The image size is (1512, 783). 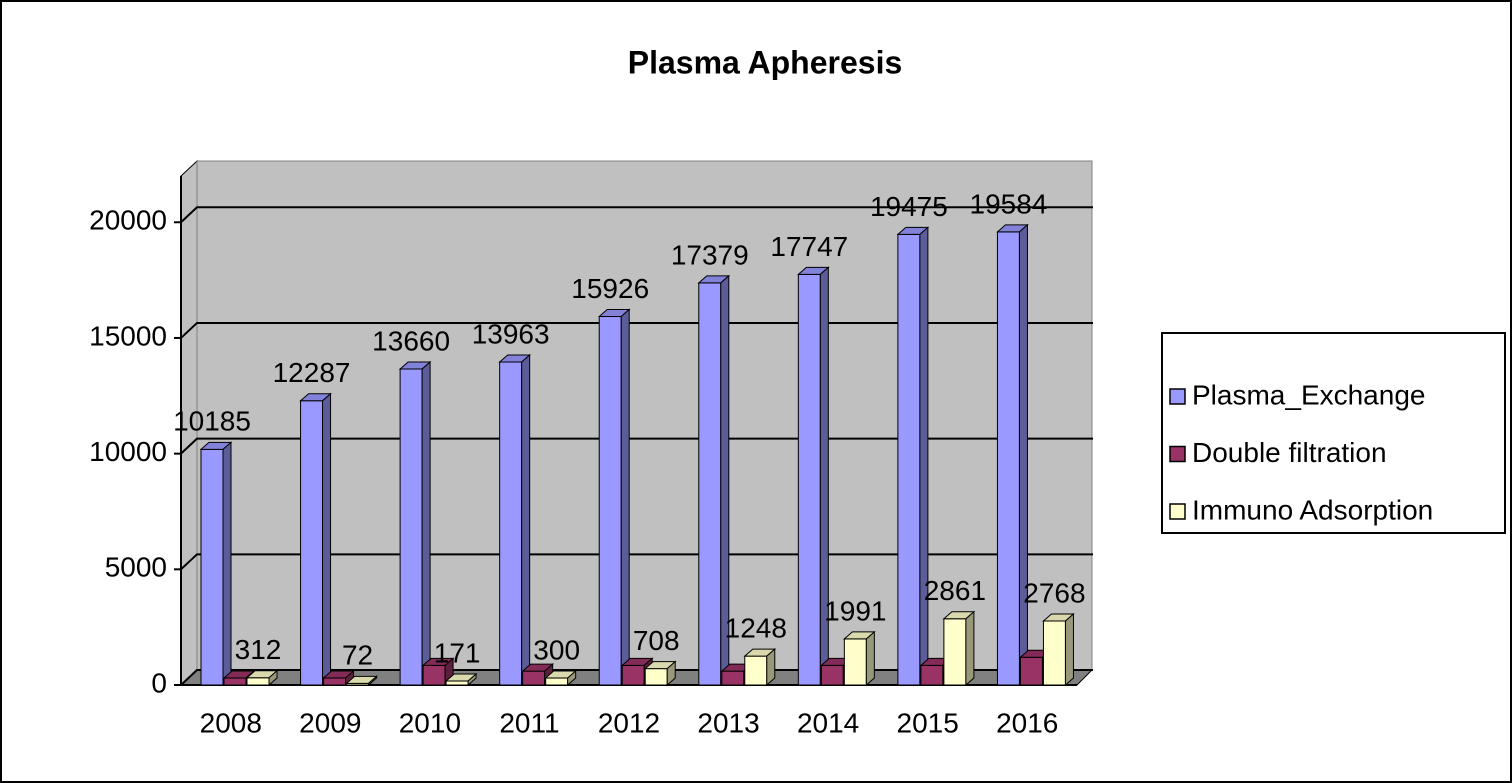 I want to click on x-tick-label: 2014, so click(x=828, y=722).